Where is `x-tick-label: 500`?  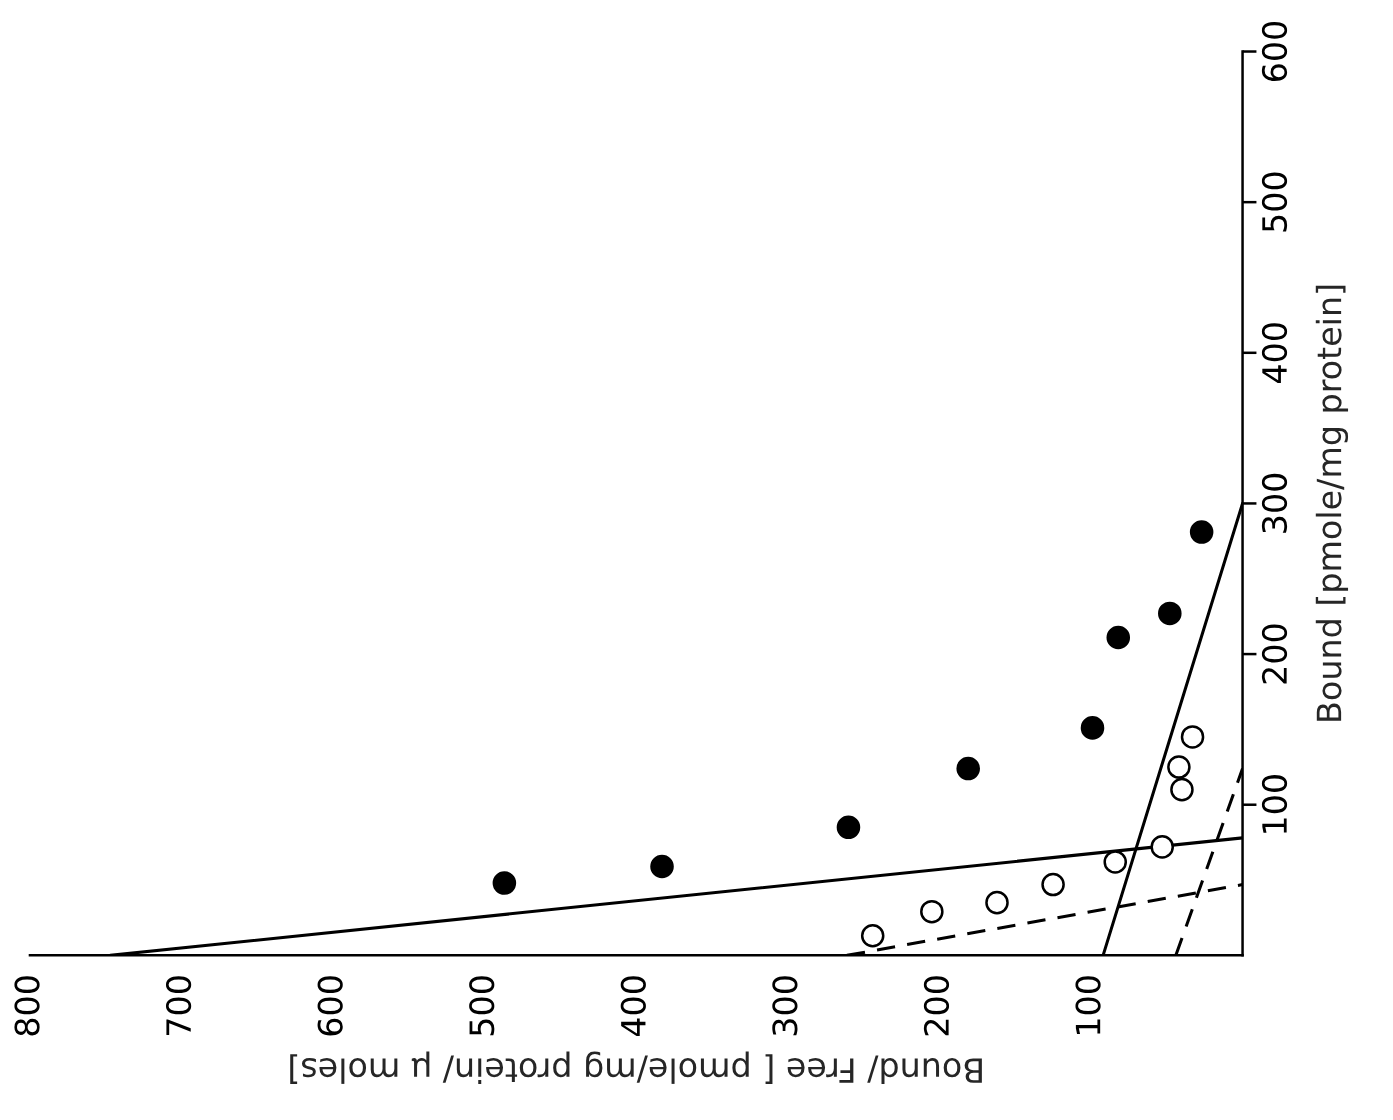
x-tick-label: 500 is located at coordinates (482, 1006).